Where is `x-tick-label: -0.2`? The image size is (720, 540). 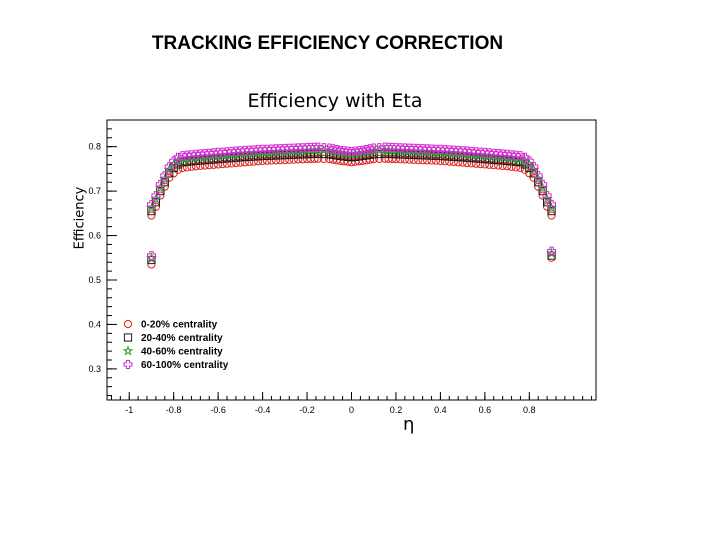 x-tick-label: -0.2 is located at coordinates (307, 410).